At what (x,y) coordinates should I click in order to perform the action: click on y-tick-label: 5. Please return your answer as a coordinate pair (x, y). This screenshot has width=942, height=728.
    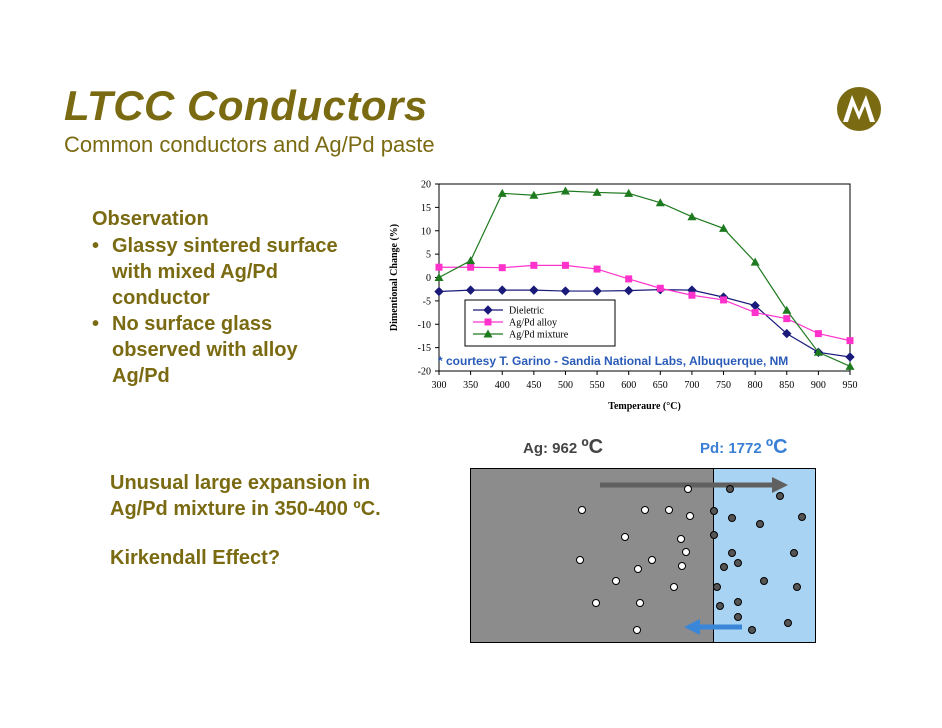
    Looking at the image, I should click on (428, 255).